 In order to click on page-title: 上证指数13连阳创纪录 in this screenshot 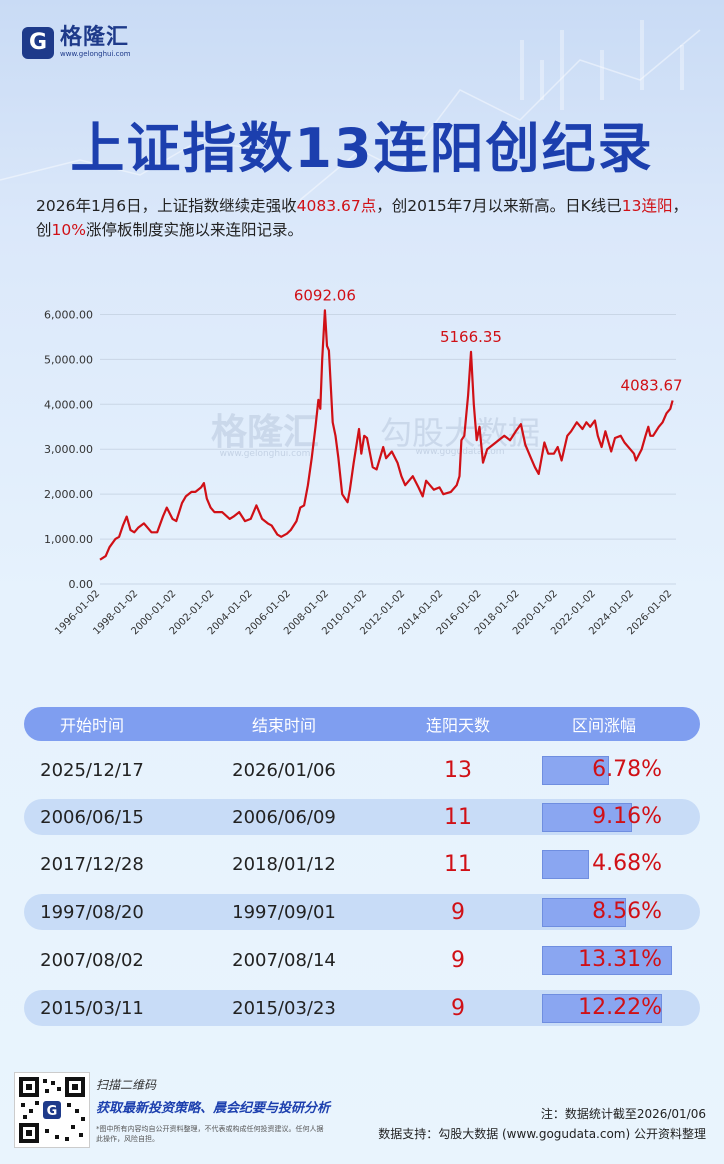, I will do `click(362, 148)`.